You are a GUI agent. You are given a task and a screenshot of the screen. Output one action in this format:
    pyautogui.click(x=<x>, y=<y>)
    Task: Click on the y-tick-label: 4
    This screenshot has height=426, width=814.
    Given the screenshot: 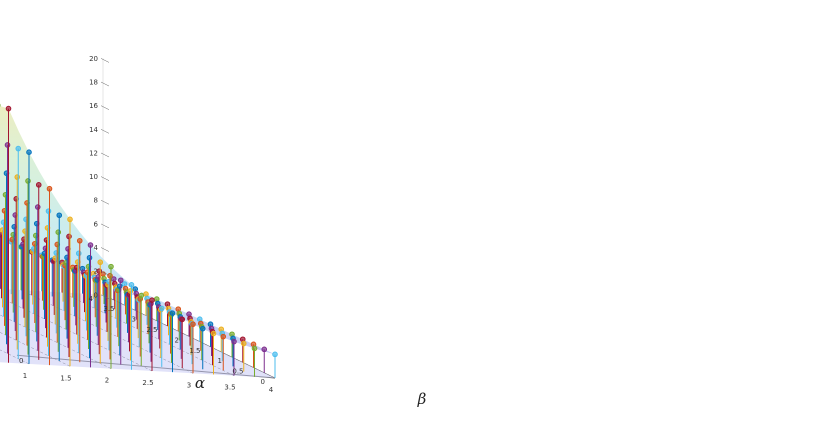 What is the action you would take?
    pyautogui.click(x=91, y=299)
    